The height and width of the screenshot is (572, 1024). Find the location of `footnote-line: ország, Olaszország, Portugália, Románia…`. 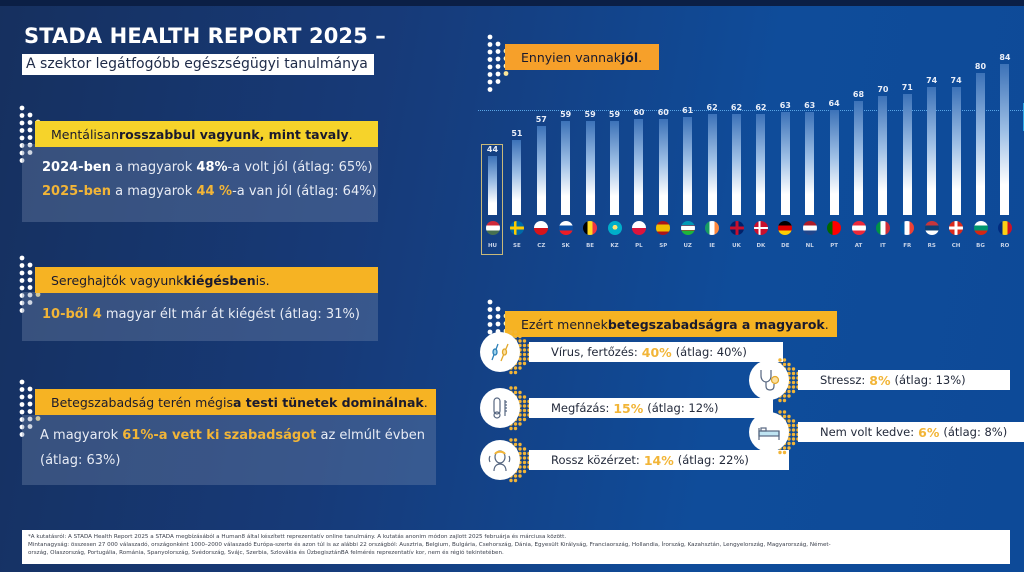

footnote-line: ország, Olaszország, Portugália, Románia… is located at coordinates (266, 553).